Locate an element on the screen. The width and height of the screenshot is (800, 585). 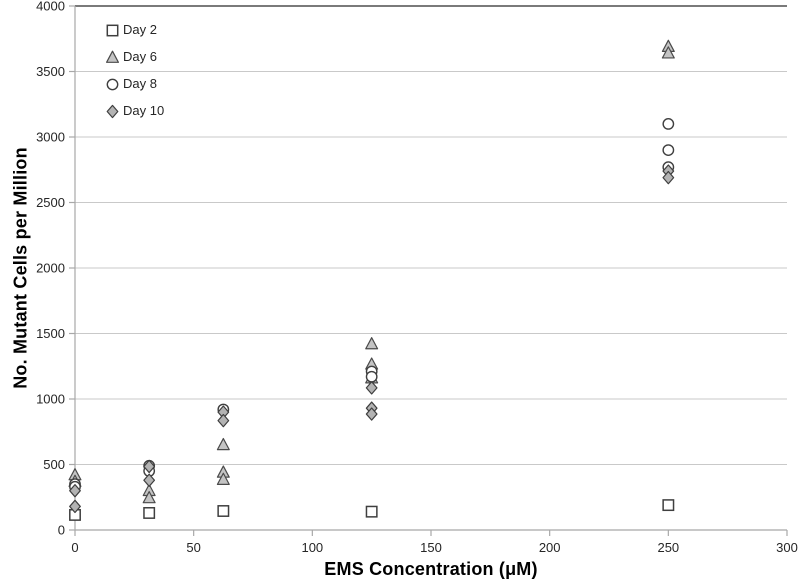
legend-item-day-10: Day 10 is located at coordinates (134, 110).